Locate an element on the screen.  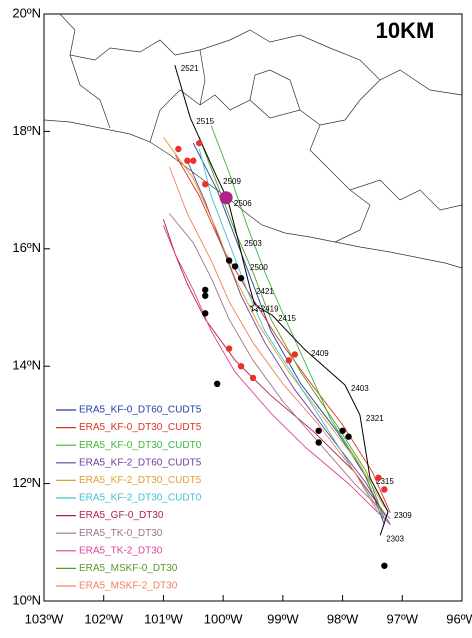
legend-label: ERA5_KF-0_DT60_CUDT5 is located at coordinates (140, 410).